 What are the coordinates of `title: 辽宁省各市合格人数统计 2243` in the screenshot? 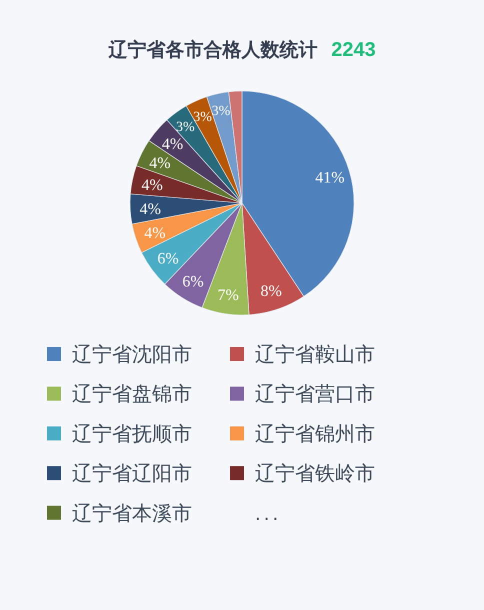 It's located at (242, 50).